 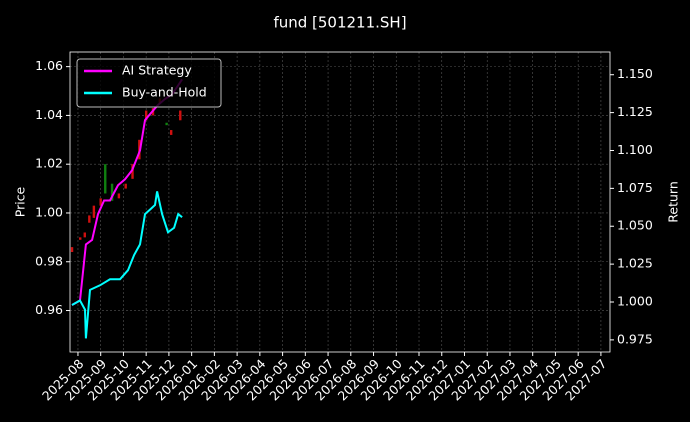 I want to click on chart-title: fund [501211.SH], so click(x=339, y=23).